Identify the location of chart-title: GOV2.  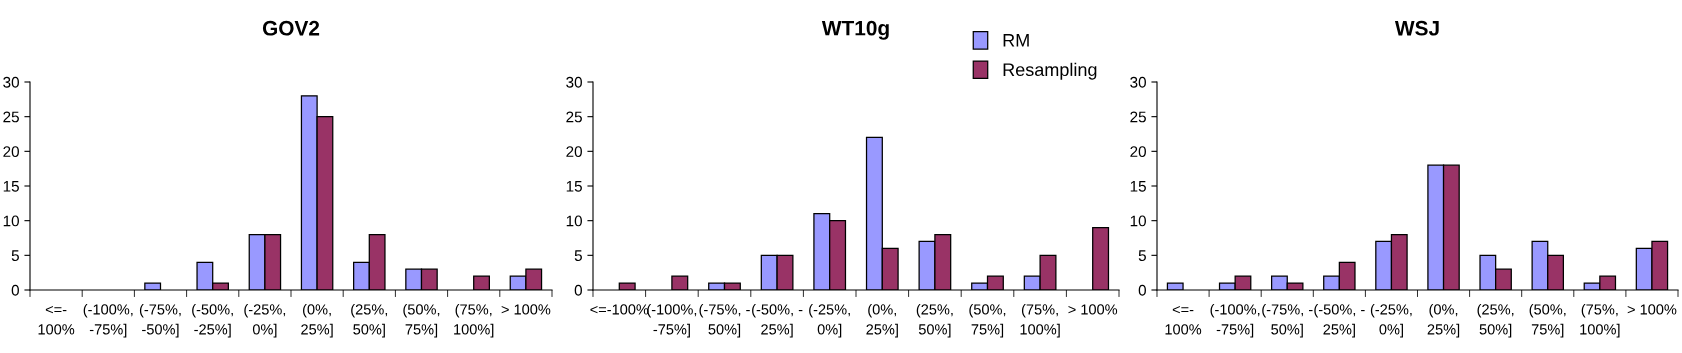
(291, 28).